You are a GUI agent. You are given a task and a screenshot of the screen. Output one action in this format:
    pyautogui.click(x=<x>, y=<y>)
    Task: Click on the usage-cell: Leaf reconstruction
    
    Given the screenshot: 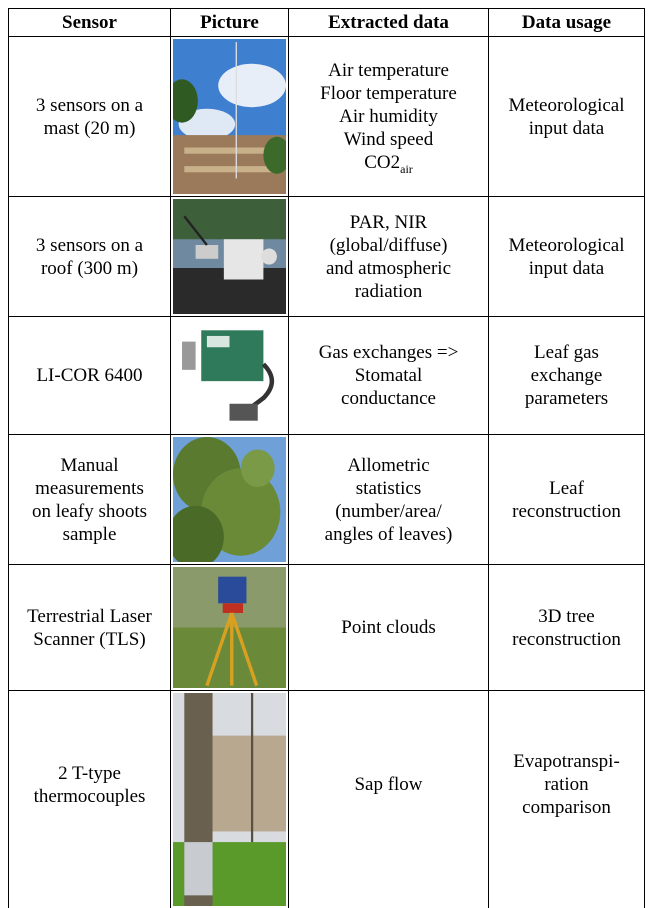 What is the action you would take?
    pyautogui.click(x=566, y=499)
    